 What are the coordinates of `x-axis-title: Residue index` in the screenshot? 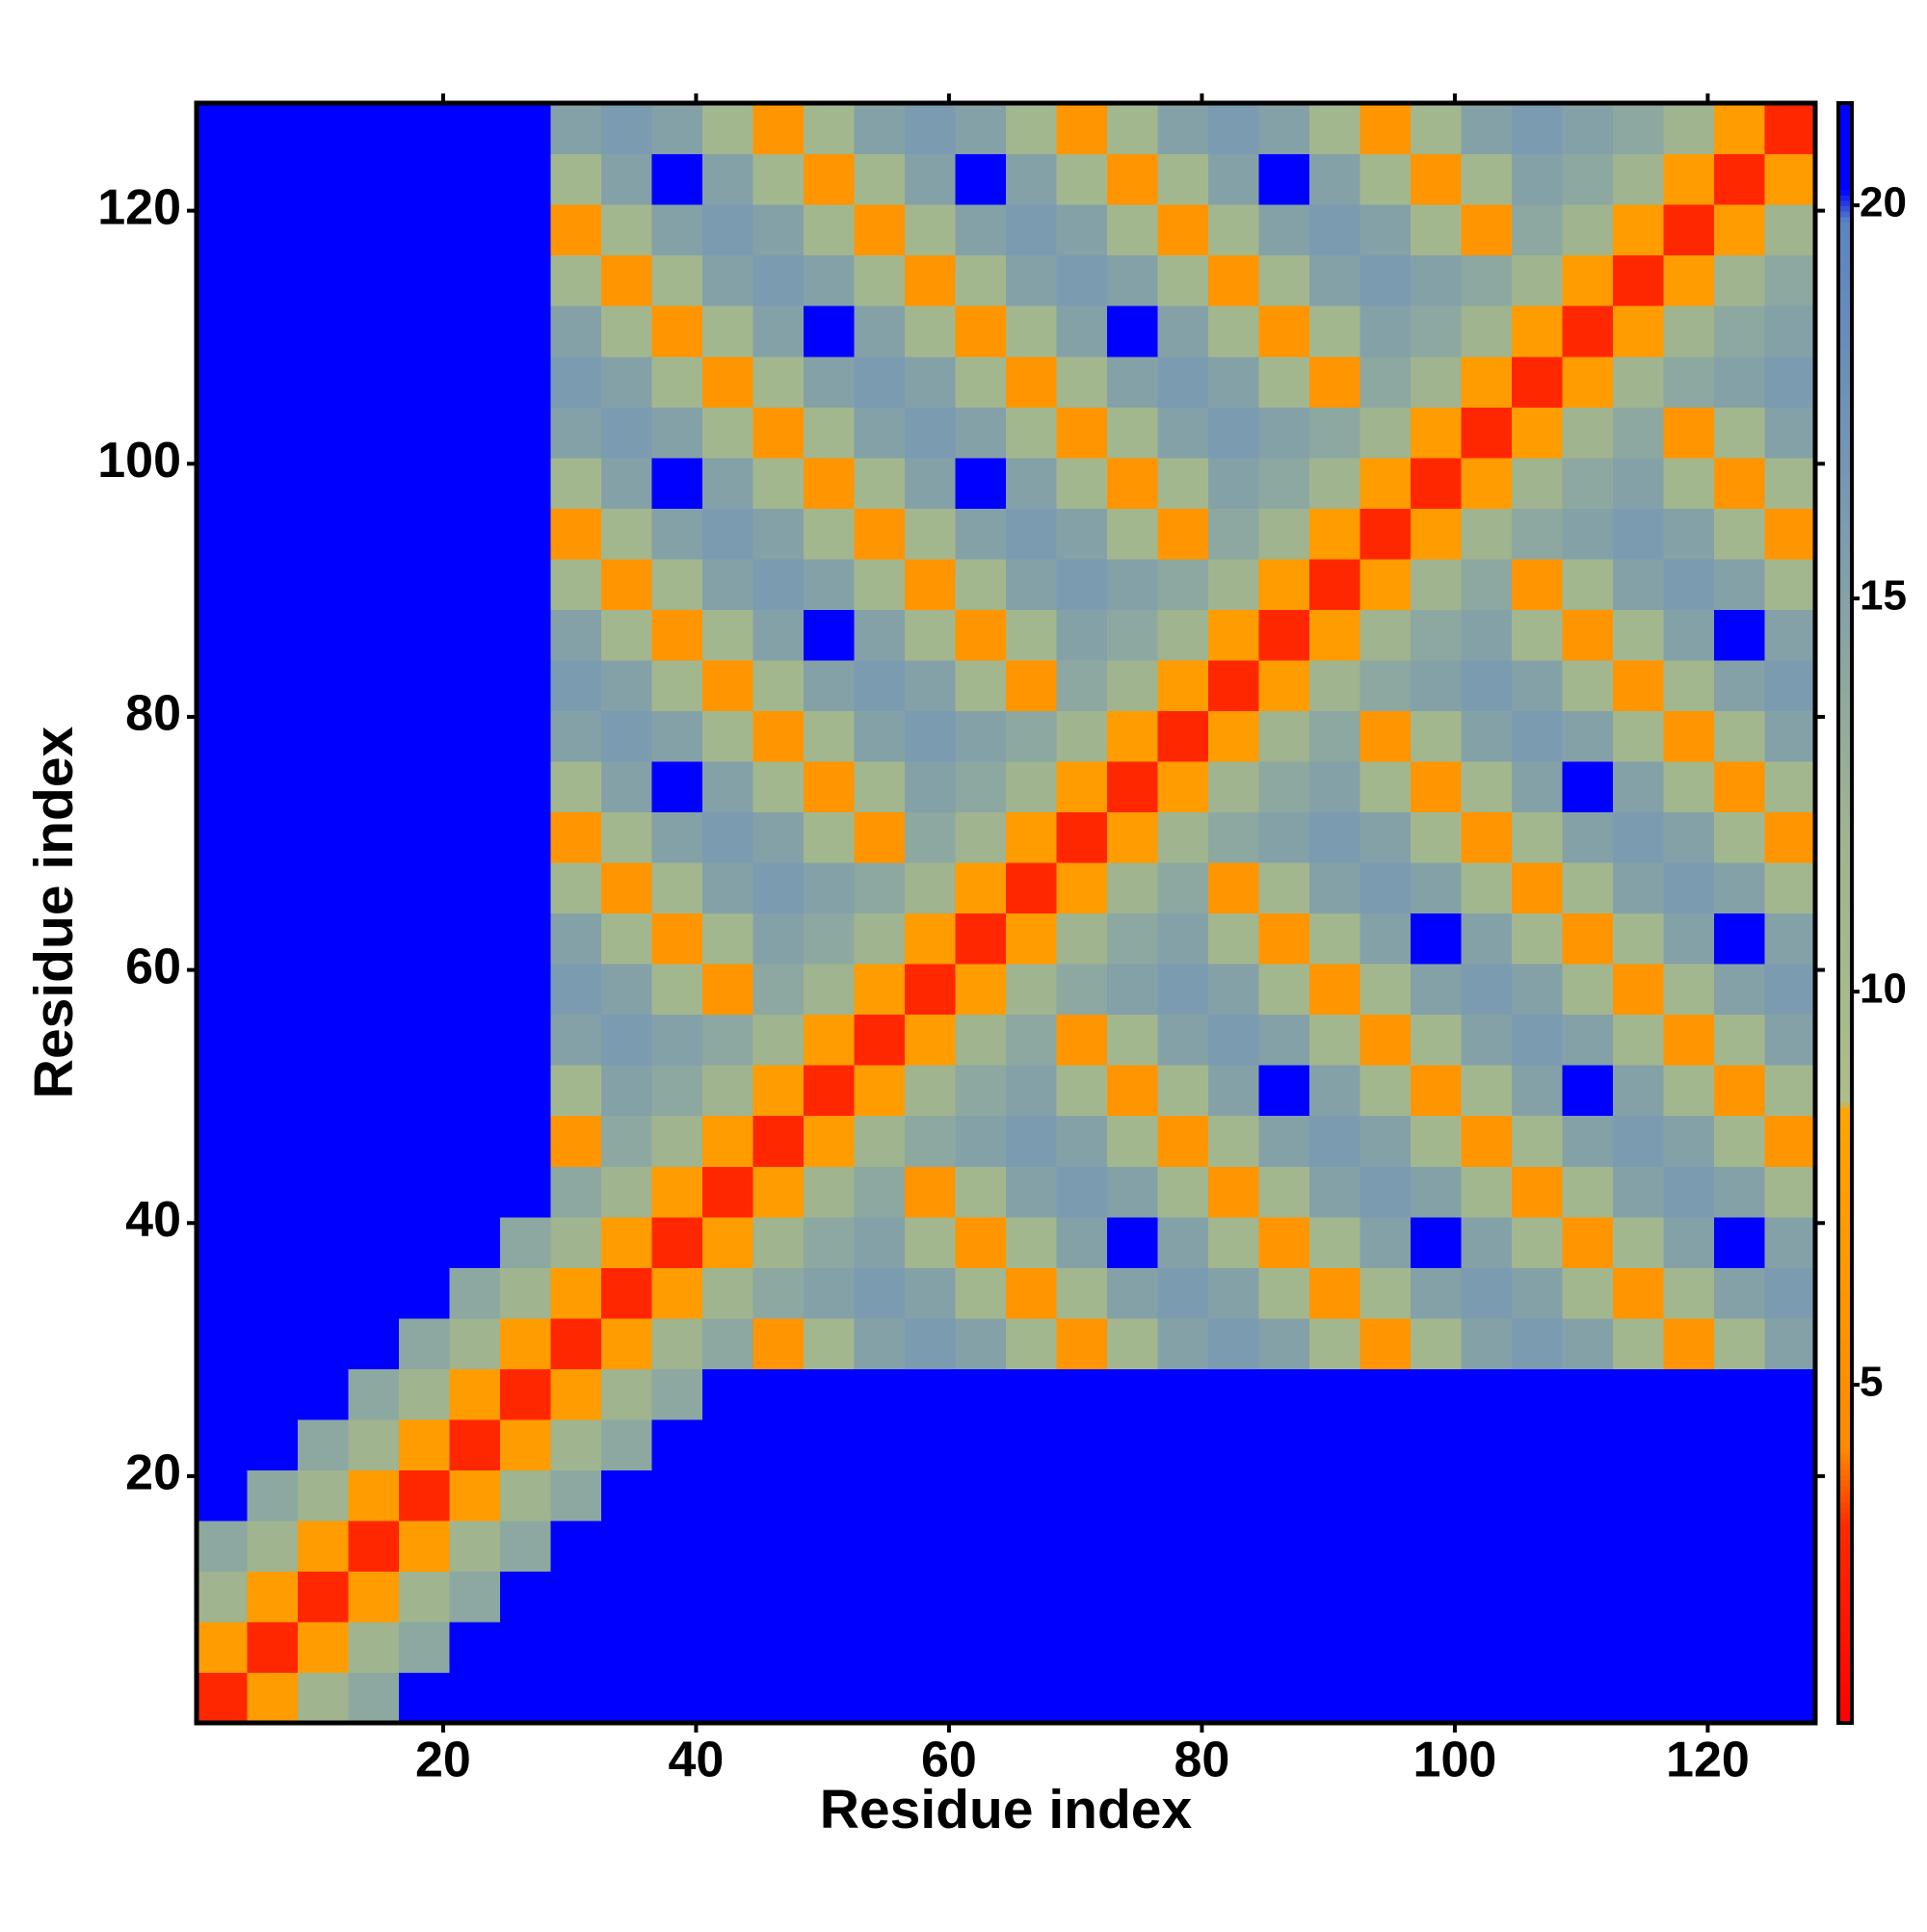 It's located at (1007, 1809).